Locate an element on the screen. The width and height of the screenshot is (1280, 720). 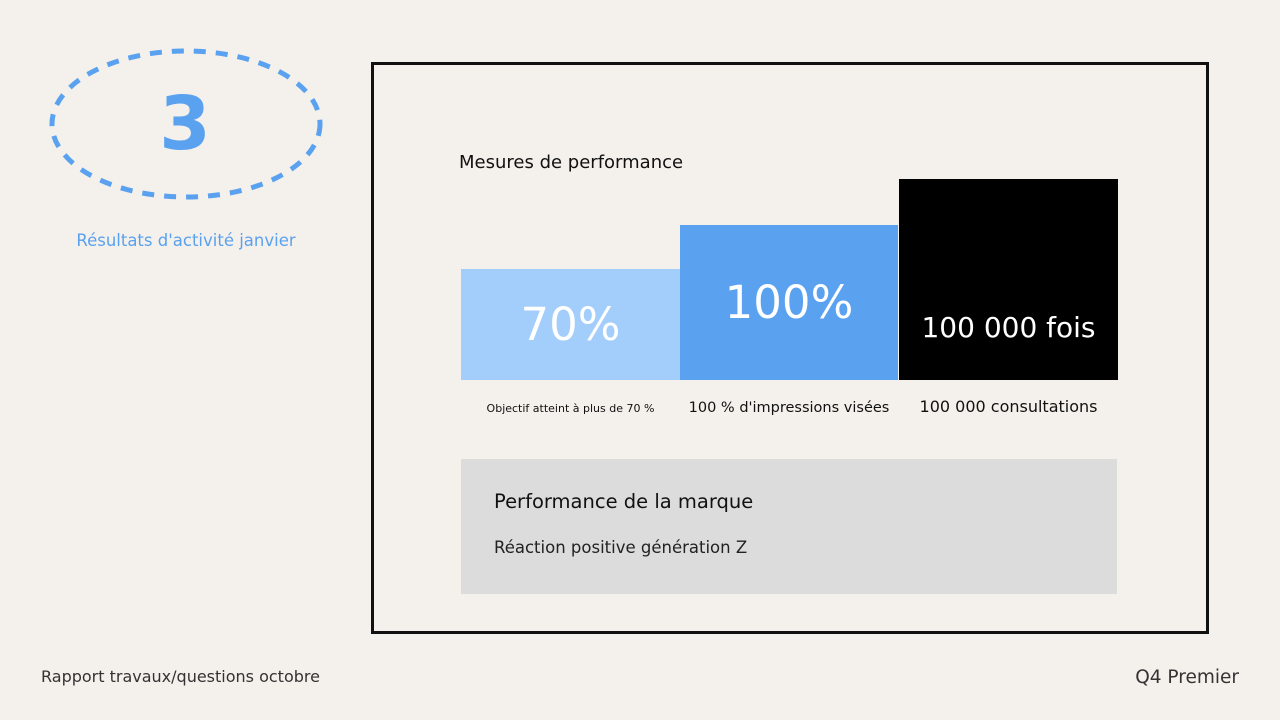
metric-bar-2: 100% is located at coordinates (789, 302).